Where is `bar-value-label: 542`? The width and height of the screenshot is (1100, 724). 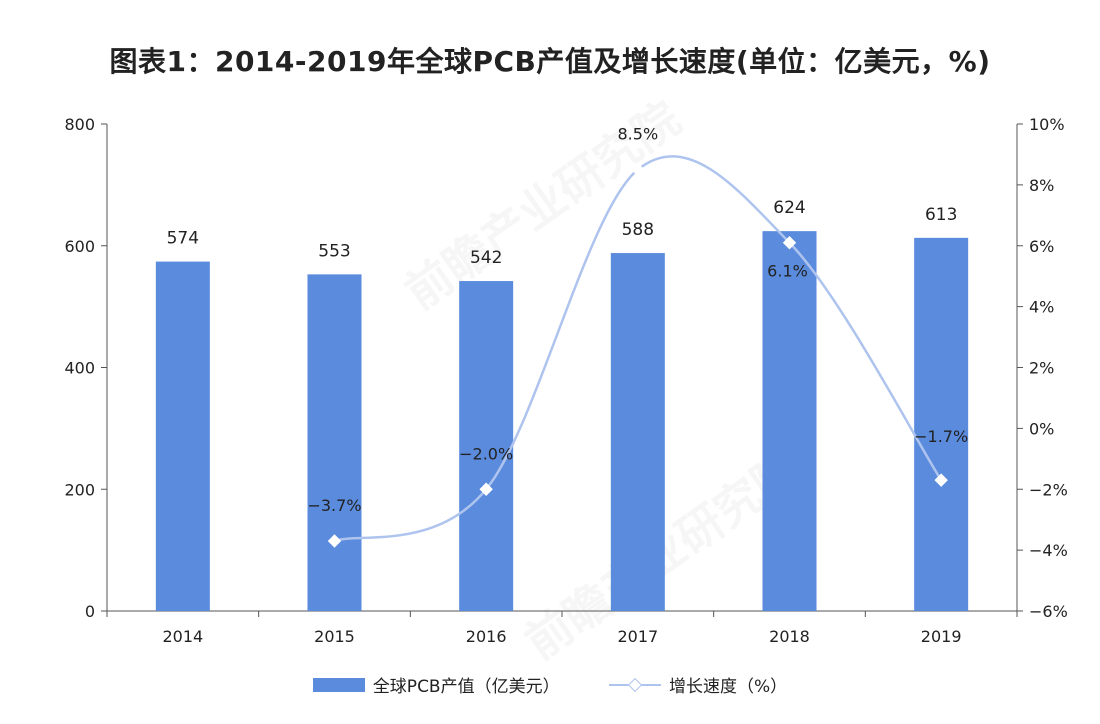
bar-value-label: 542 is located at coordinates (486, 258).